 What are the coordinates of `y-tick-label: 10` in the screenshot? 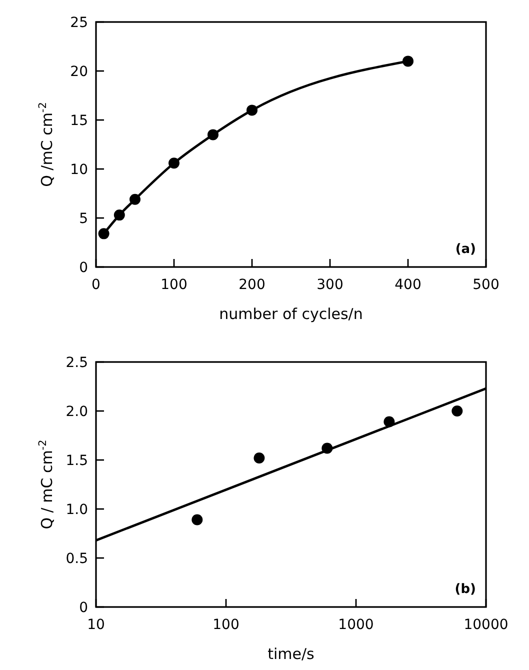 It's located at (79, 170).